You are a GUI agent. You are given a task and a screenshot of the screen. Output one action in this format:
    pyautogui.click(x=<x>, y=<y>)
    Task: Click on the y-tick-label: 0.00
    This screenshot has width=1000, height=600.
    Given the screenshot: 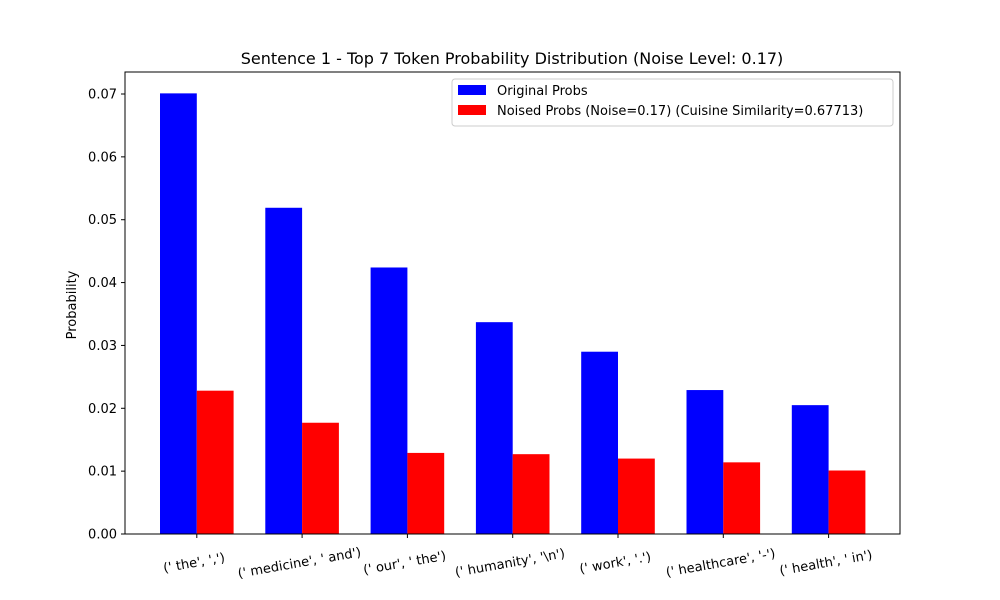 What is the action you would take?
    pyautogui.click(x=102, y=535)
    